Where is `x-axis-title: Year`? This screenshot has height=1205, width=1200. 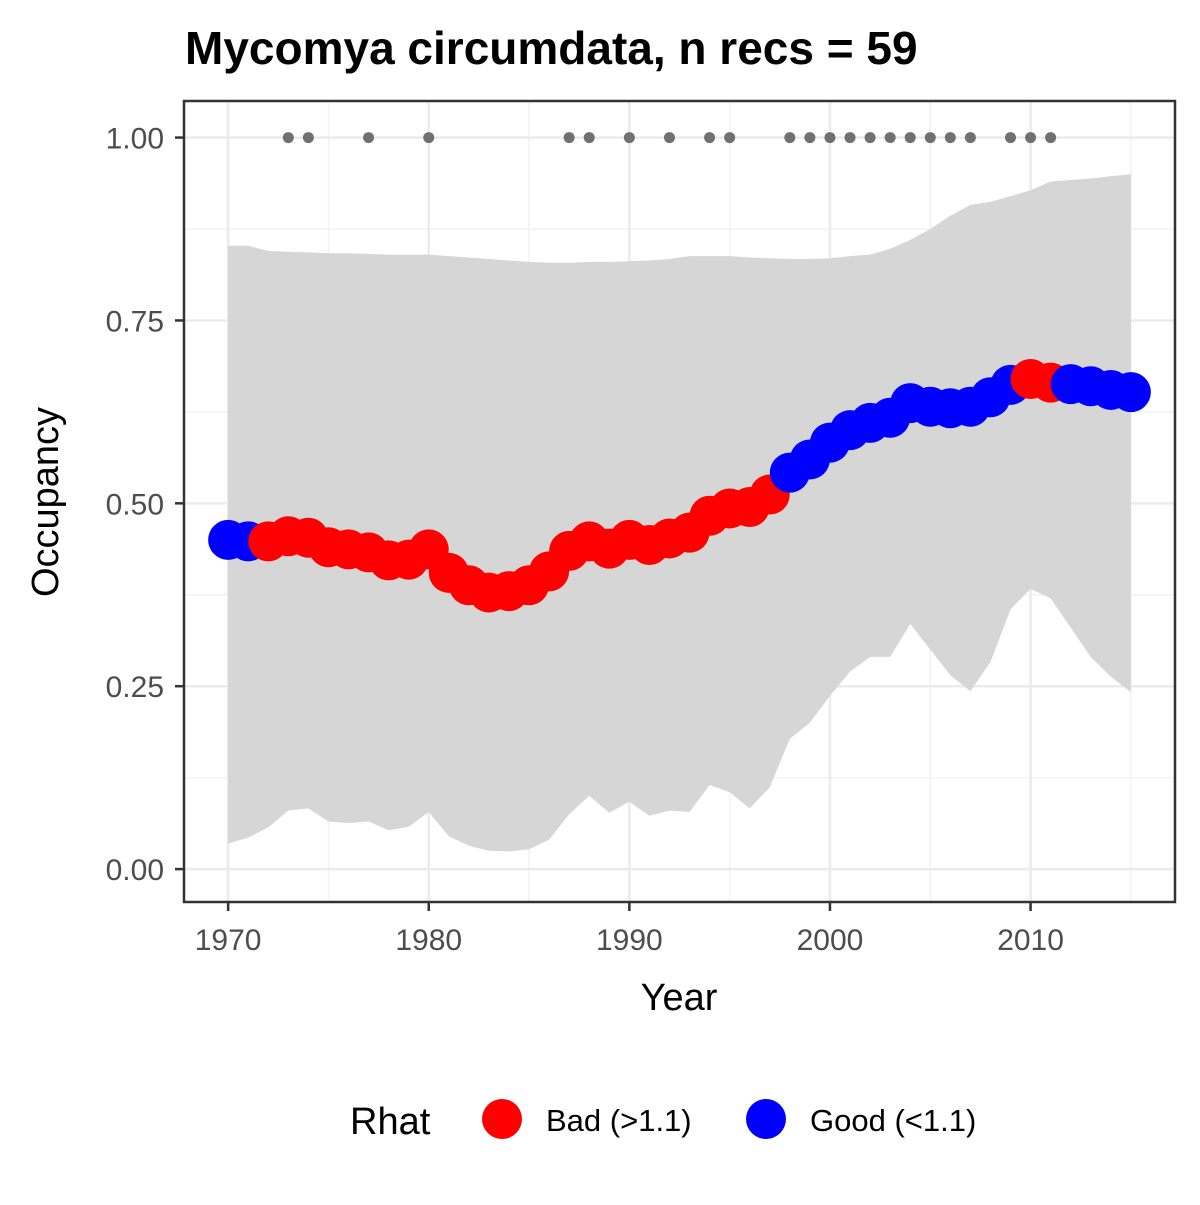 x-axis-title: Year is located at coordinates (679, 998).